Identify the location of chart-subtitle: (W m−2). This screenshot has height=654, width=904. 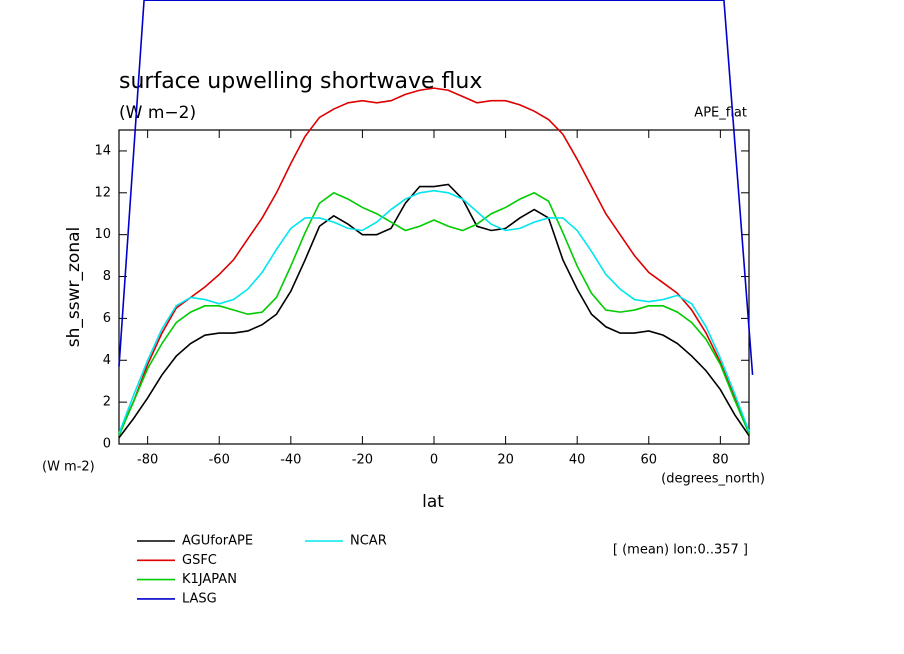
(157, 113).